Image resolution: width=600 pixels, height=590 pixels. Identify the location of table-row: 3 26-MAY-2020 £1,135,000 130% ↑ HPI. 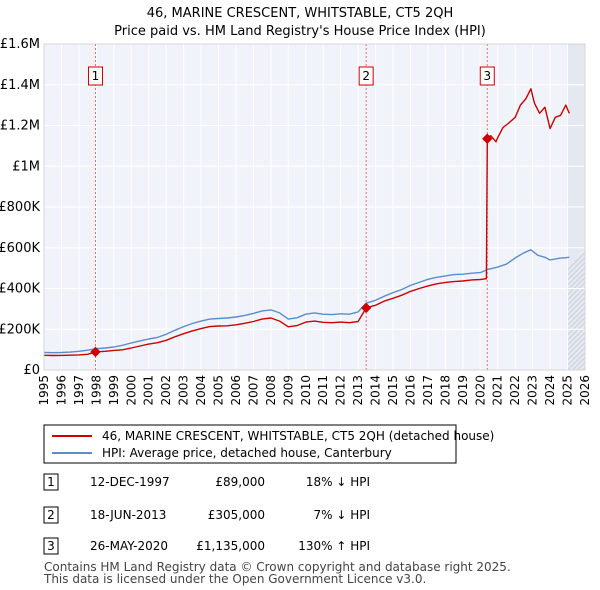
(206, 546).